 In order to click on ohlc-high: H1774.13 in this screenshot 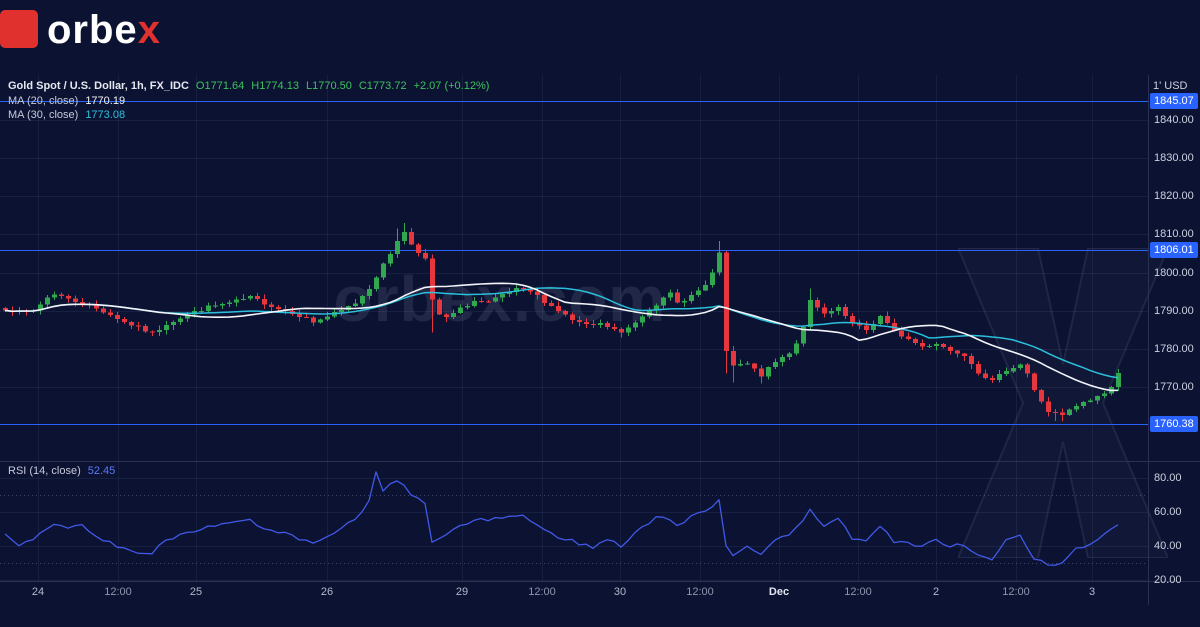, I will do `click(275, 86)`.